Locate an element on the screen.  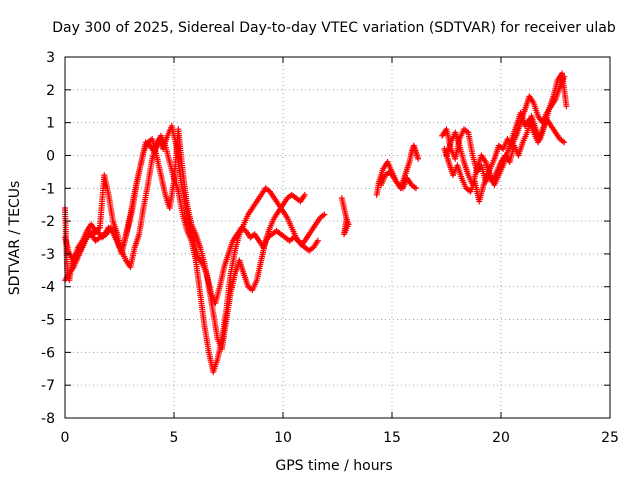
x-tick-label: 5 is located at coordinates (174, 438).